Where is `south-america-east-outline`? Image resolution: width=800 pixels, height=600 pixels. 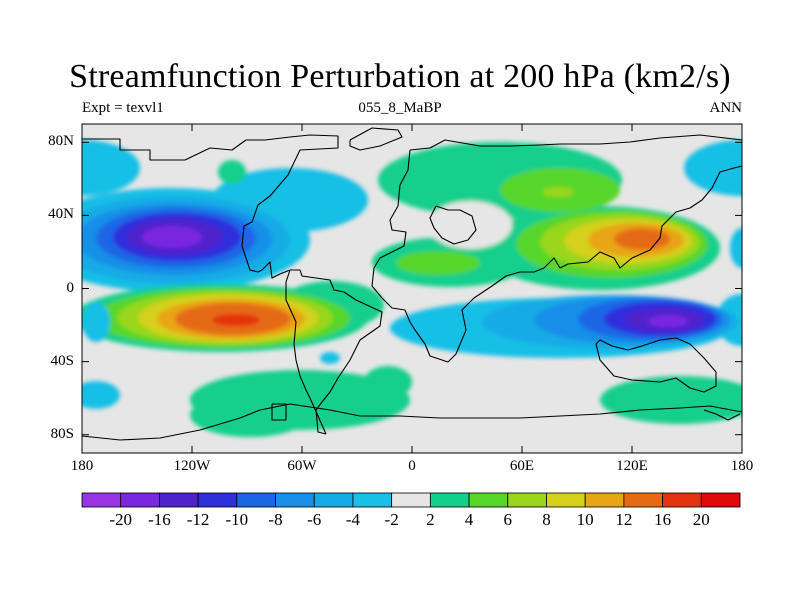 south-america-east-outline is located at coordinates (336, 352).